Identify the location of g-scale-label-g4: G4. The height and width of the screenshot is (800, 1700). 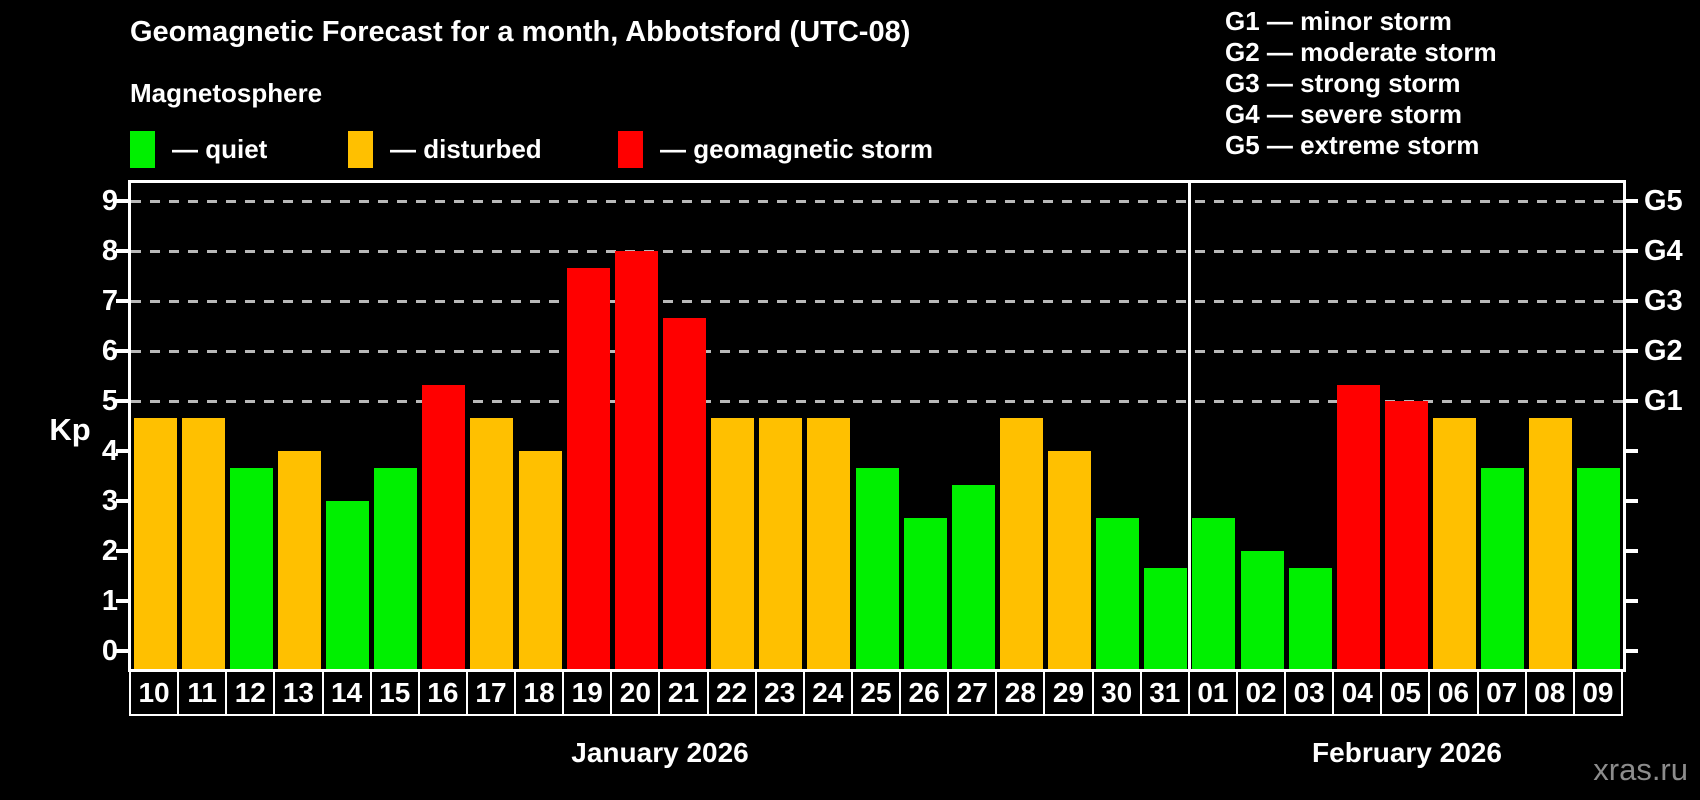
(1663, 251).